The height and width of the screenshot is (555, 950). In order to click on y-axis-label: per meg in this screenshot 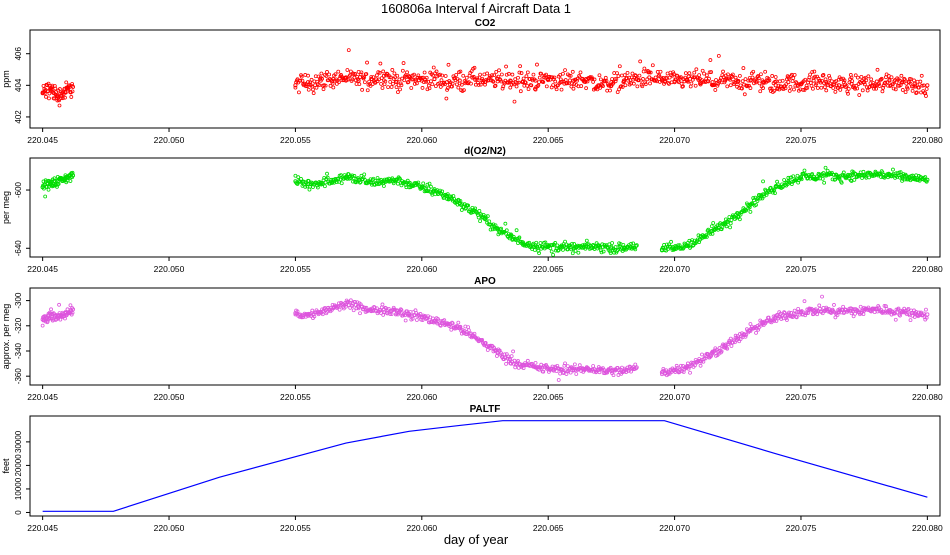, I will do `click(6, 207)`.